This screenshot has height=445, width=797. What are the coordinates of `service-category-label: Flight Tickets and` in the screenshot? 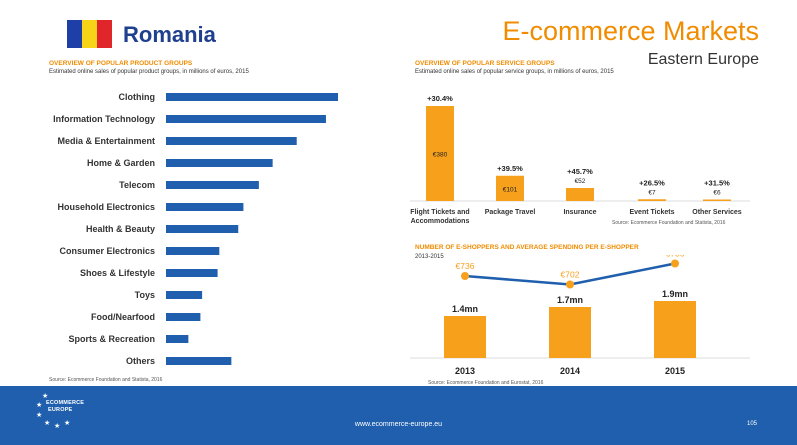 It's located at (439, 212).